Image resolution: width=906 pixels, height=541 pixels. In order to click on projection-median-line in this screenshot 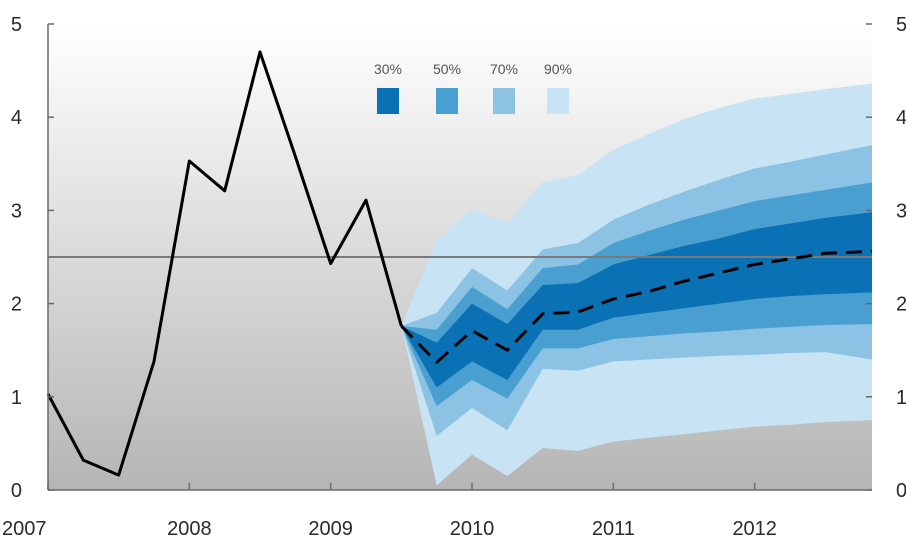, I will do `click(636, 306)`.